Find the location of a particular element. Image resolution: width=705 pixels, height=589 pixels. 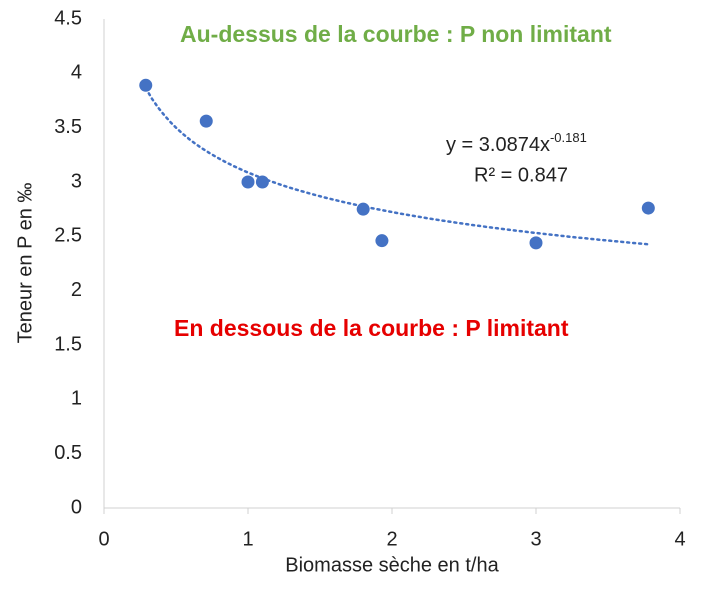

y-tick-label: 3 is located at coordinates (76, 181).